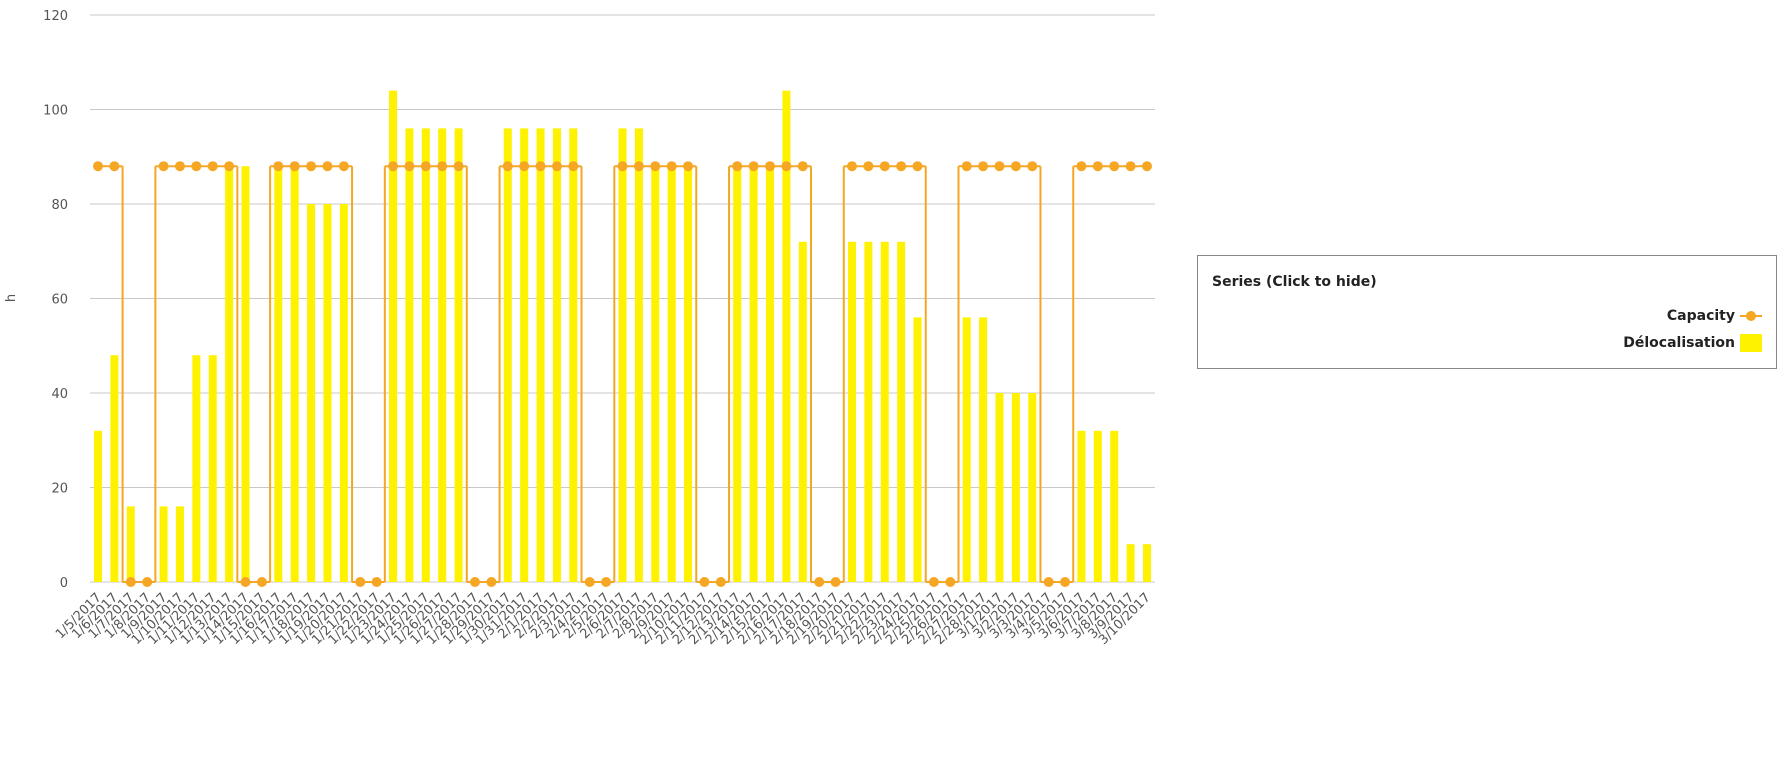  I want to click on legend-label: Délocalisation, so click(1679, 343).